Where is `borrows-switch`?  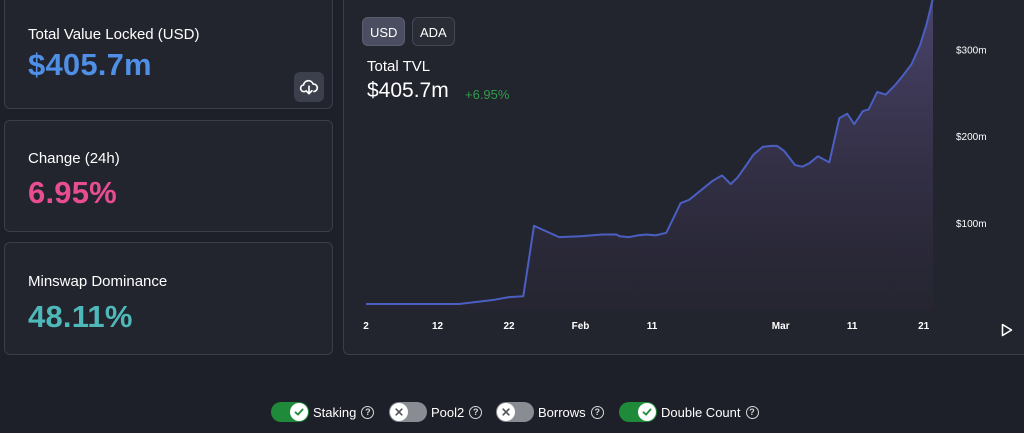
borrows-switch is located at coordinates (515, 412).